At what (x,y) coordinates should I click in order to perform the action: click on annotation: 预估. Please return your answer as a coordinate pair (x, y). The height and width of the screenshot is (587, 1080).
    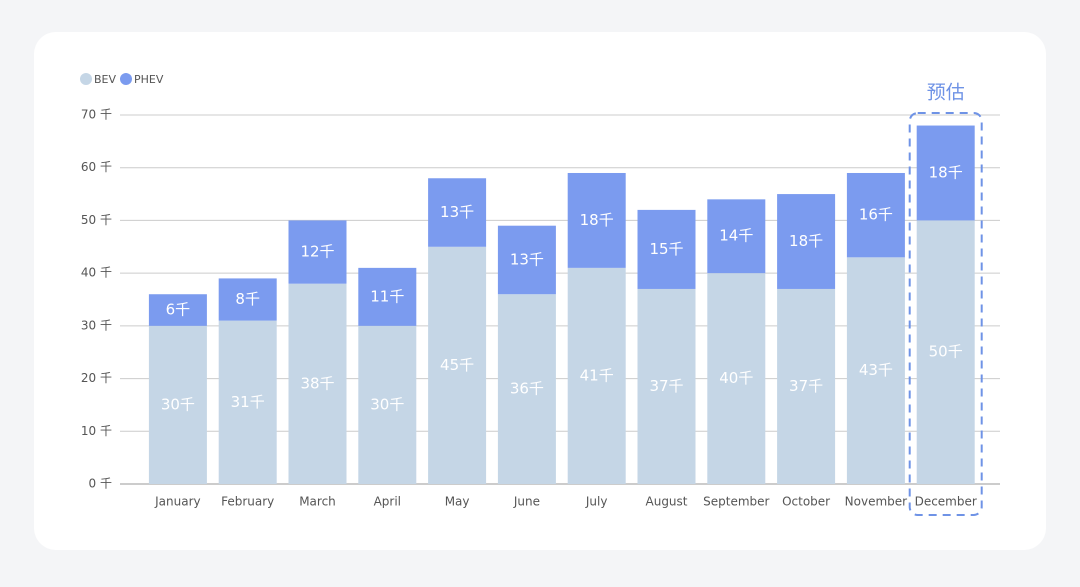
    Looking at the image, I should click on (946, 93).